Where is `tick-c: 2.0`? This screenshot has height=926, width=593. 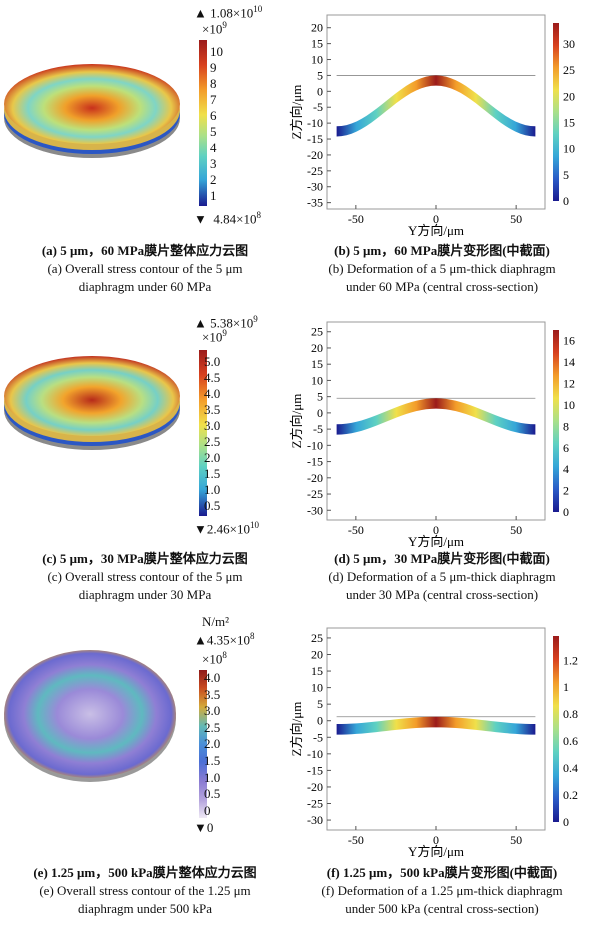
tick-c: 2.0 is located at coordinates (212, 457).